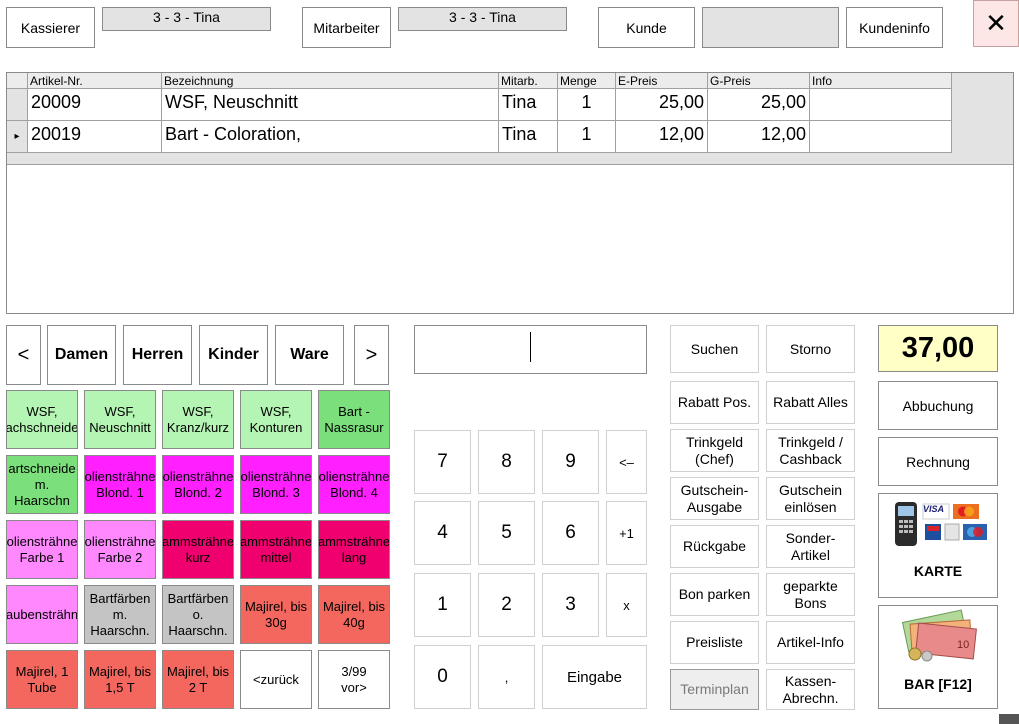 The image size is (1019, 724). I want to click on article-tile: Bart - Nassrasur, so click(354, 419).